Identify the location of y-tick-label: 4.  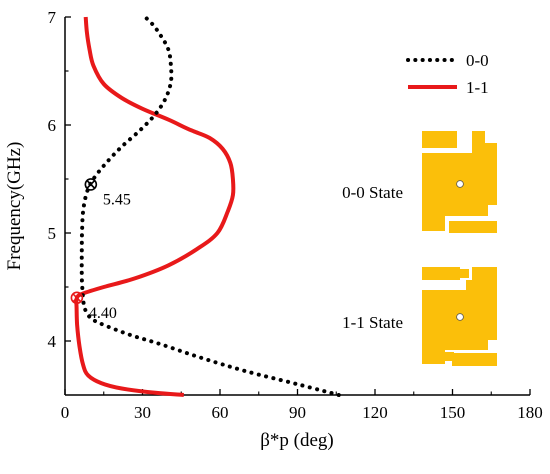
(52, 341).